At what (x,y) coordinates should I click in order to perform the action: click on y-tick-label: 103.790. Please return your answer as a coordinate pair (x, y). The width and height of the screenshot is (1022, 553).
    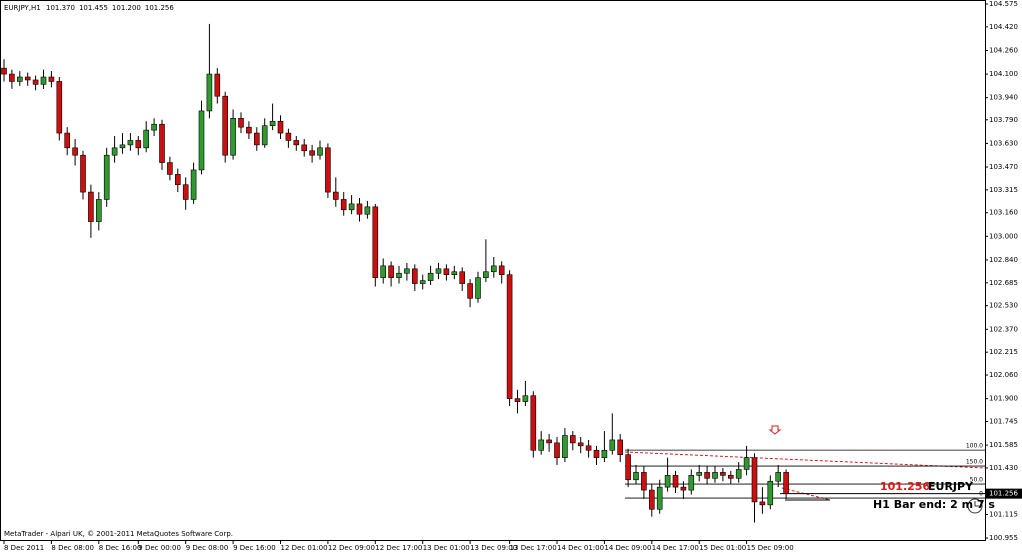
    Looking at the image, I should click on (1003, 120).